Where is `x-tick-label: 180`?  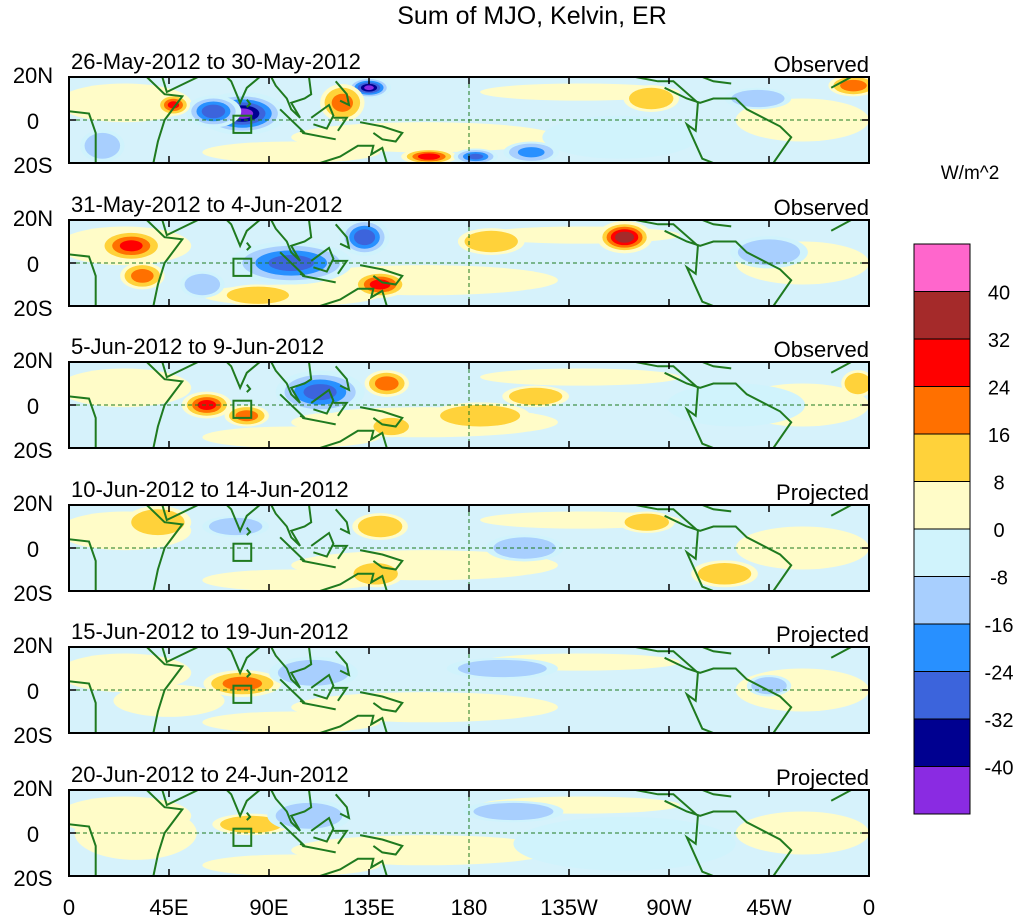 x-tick-label: 180 is located at coordinates (469, 907).